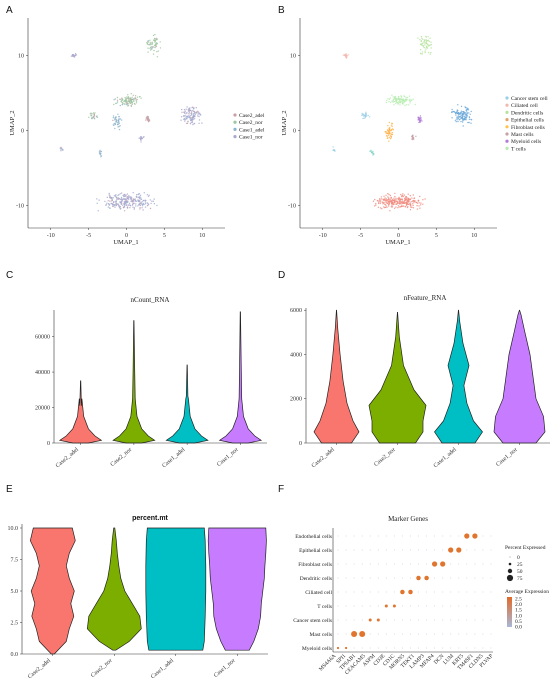 This screenshot has width=554, height=685. What do you see at coordinates (527, 121) in the screenshot?
I see `umap-b-legend-label: Epithelial cells` at bounding box center [527, 121].